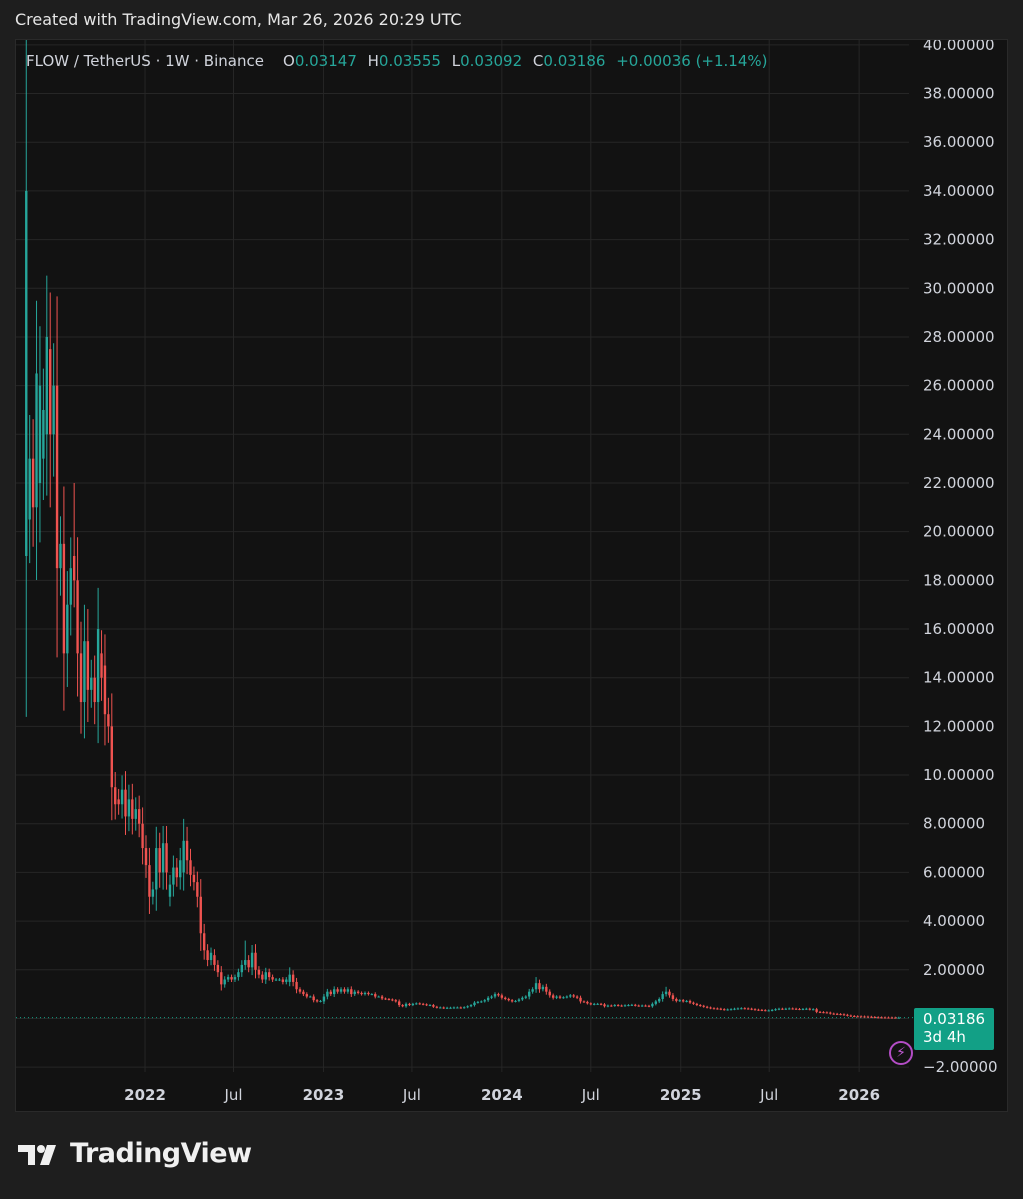  I want to click on x-tick-label: 2024, so click(502, 1095).